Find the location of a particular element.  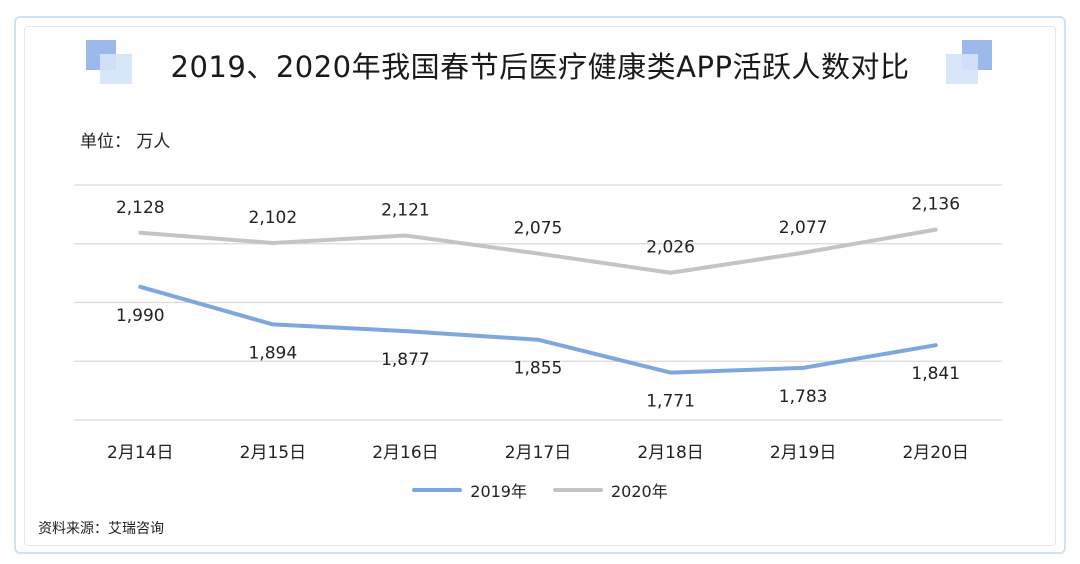

source-note: 资料来源：艾瑞咨询 is located at coordinates (101, 529).